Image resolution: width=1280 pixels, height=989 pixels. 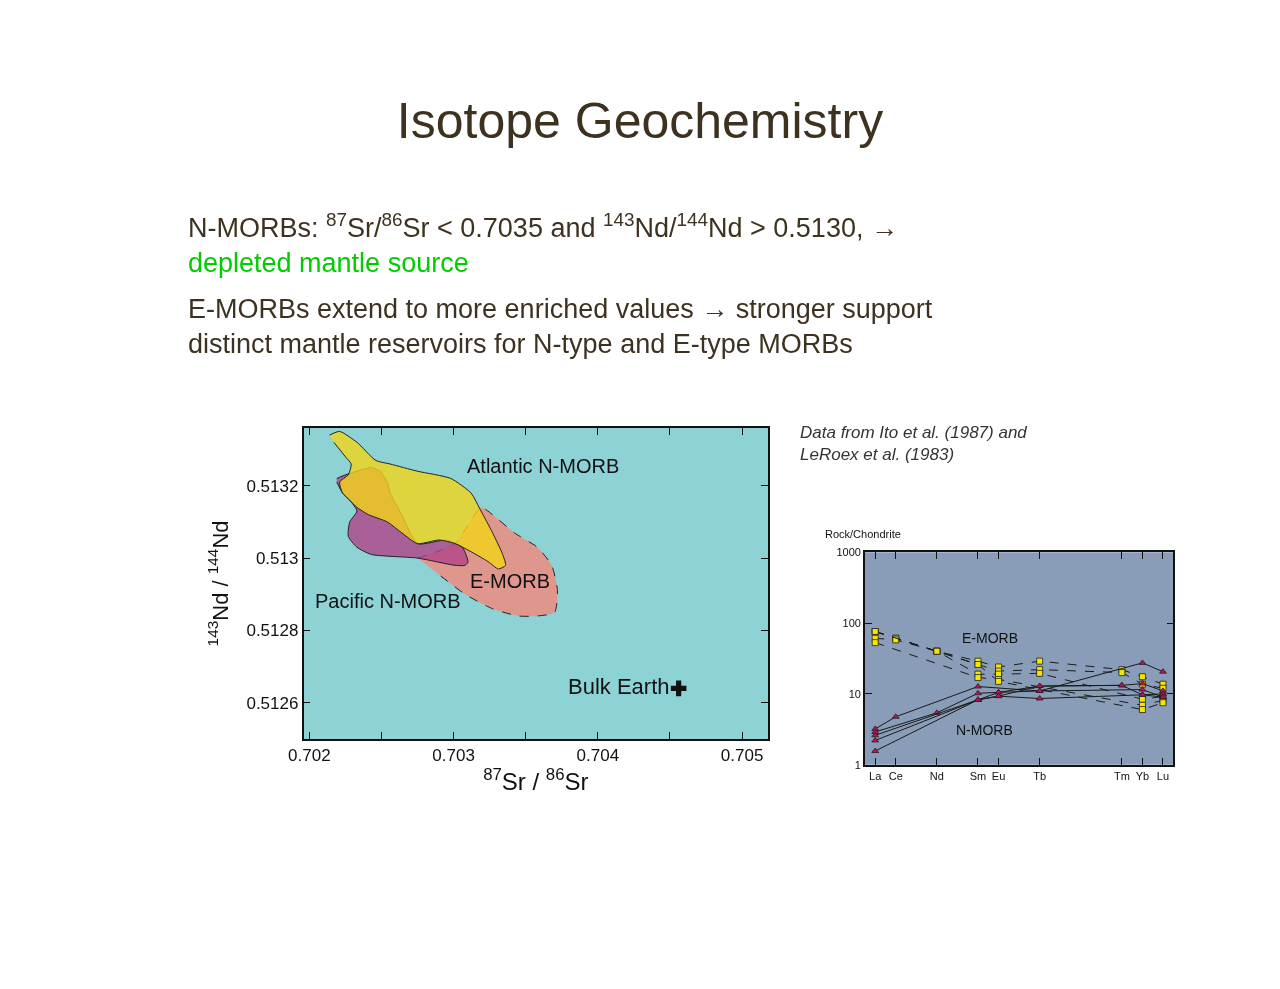 What do you see at coordinates (742, 756) in the screenshot?
I see `x-tick-label: 0.705` at bounding box center [742, 756].